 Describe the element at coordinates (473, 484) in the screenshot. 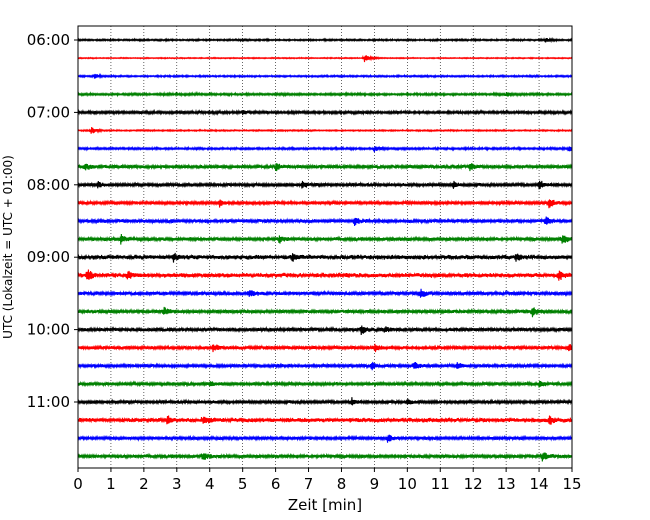

I see `x-tick-label: 12` at that location.